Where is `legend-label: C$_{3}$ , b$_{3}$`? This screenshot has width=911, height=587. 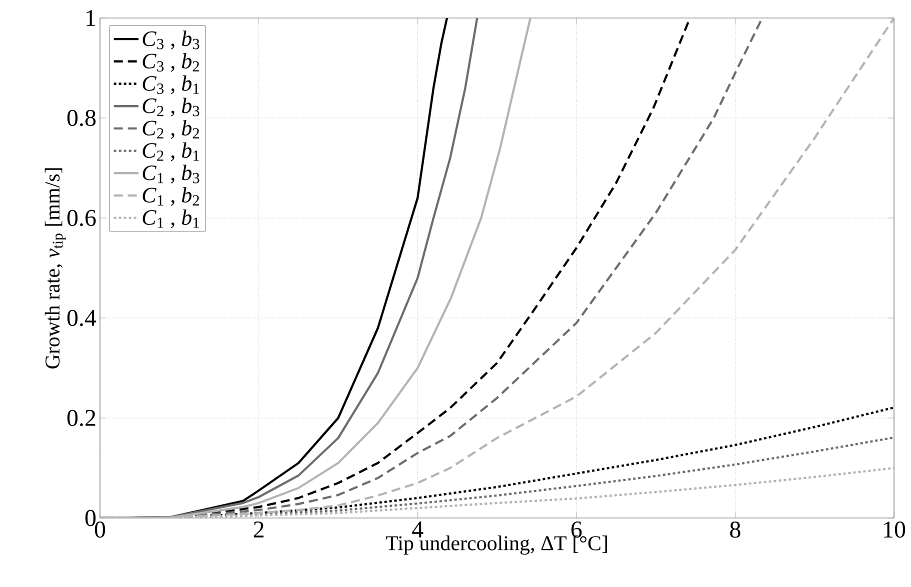 legend-label: C$_{3}$ , b$_{3}$ is located at coordinates (171, 40).